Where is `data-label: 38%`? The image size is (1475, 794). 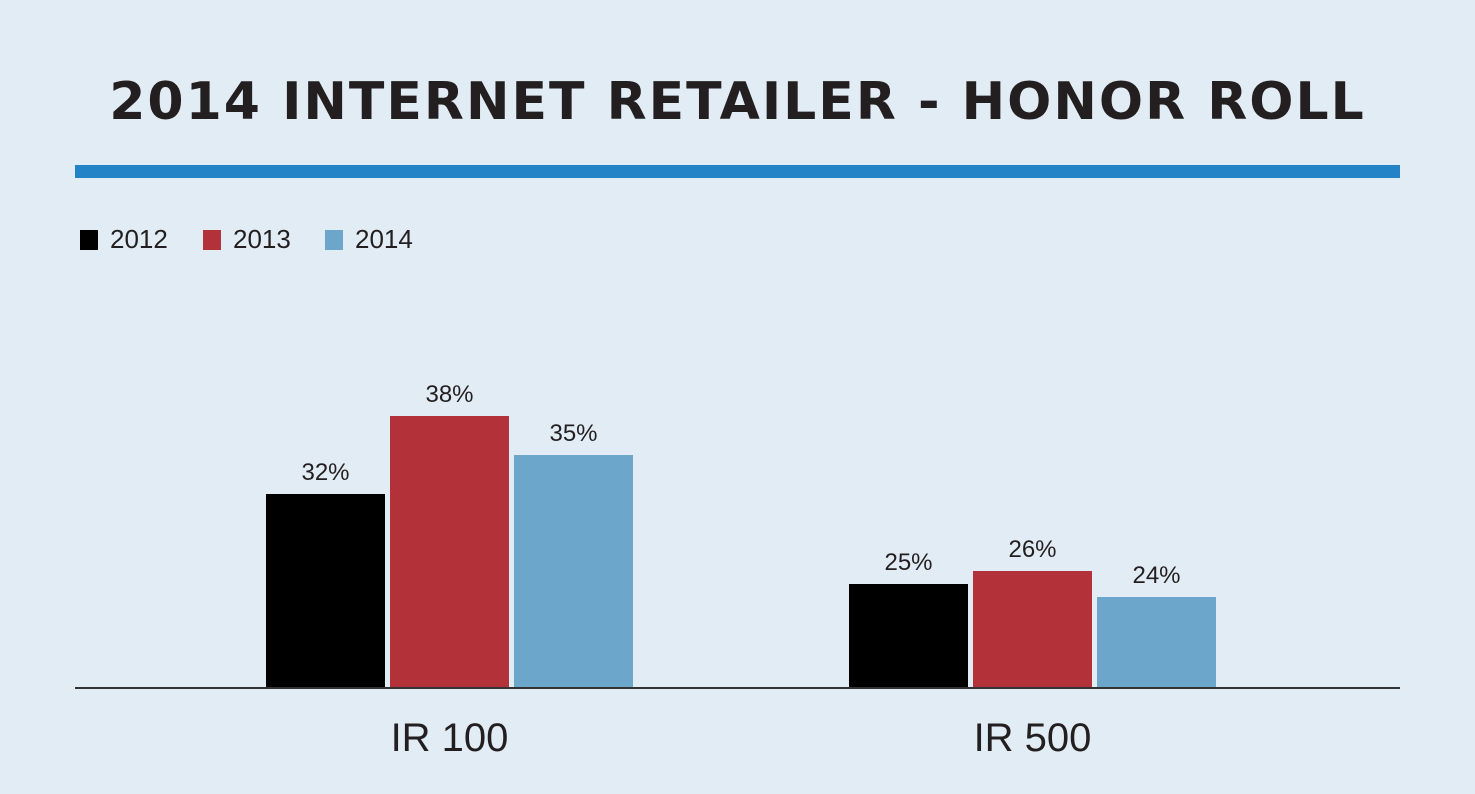 data-label: 38% is located at coordinates (449, 394).